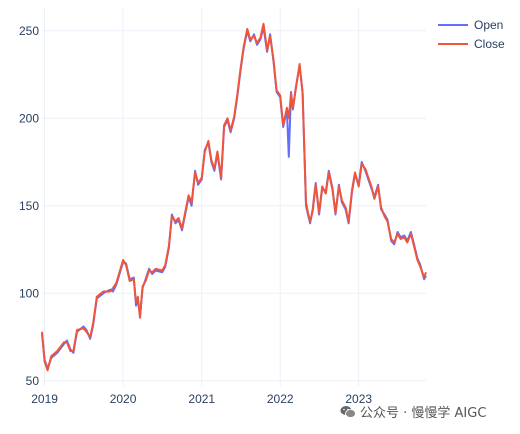 Image resolution: width=520 pixels, height=434 pixels. What do you see at coordinates (348, 412) in the screenshot?
I see `wechat-icon` at bounding box center [348, 412].